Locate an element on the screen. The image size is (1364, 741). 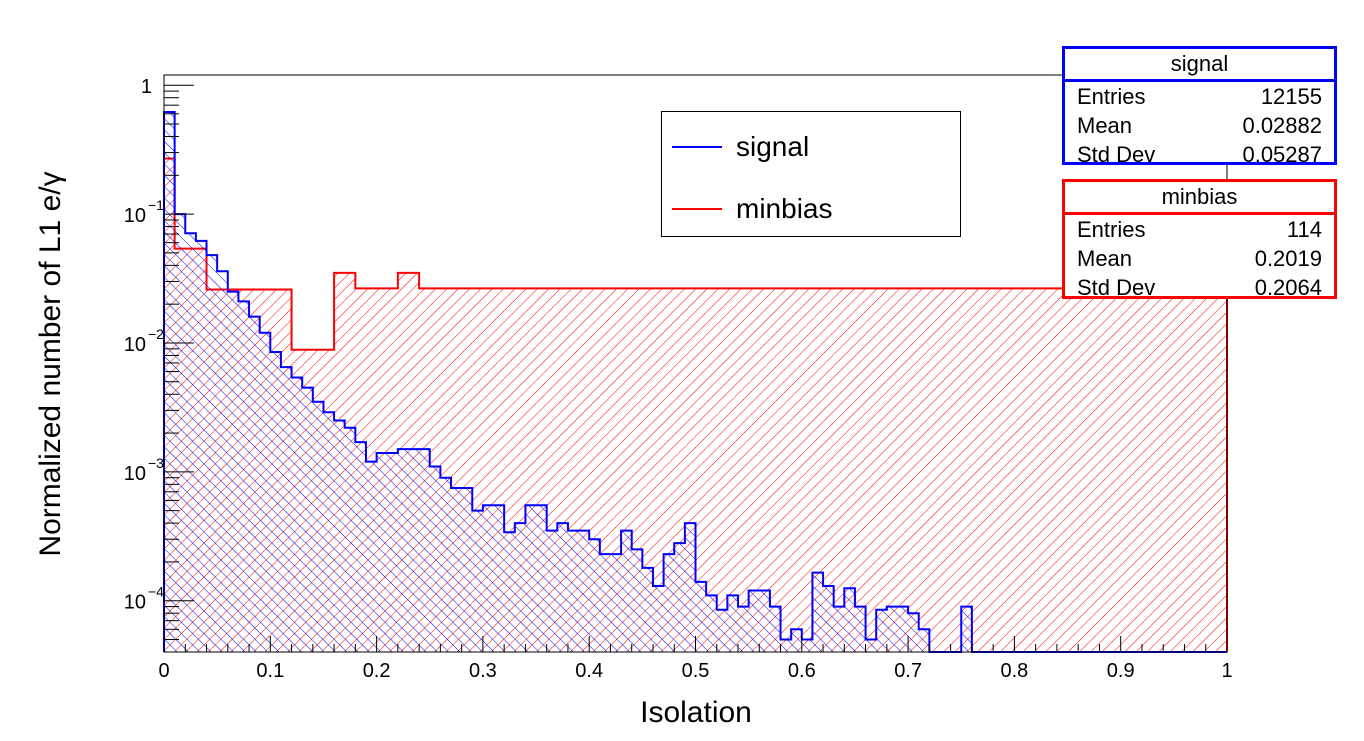
y-tick-exponent: −3 is located at coordinates (156, 463).